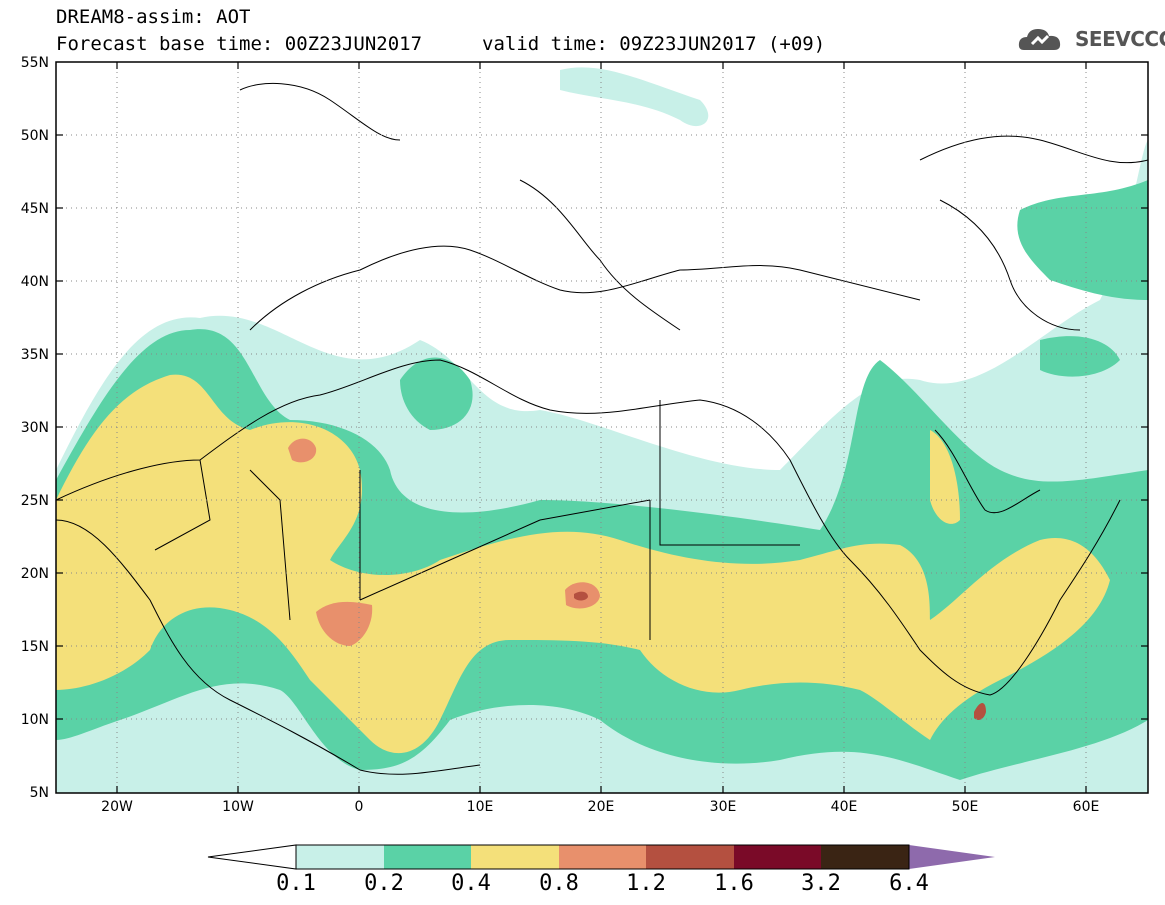 The image size is (1165, 905). I want to click on colorbar-label: 0.2, so click(384, 883).